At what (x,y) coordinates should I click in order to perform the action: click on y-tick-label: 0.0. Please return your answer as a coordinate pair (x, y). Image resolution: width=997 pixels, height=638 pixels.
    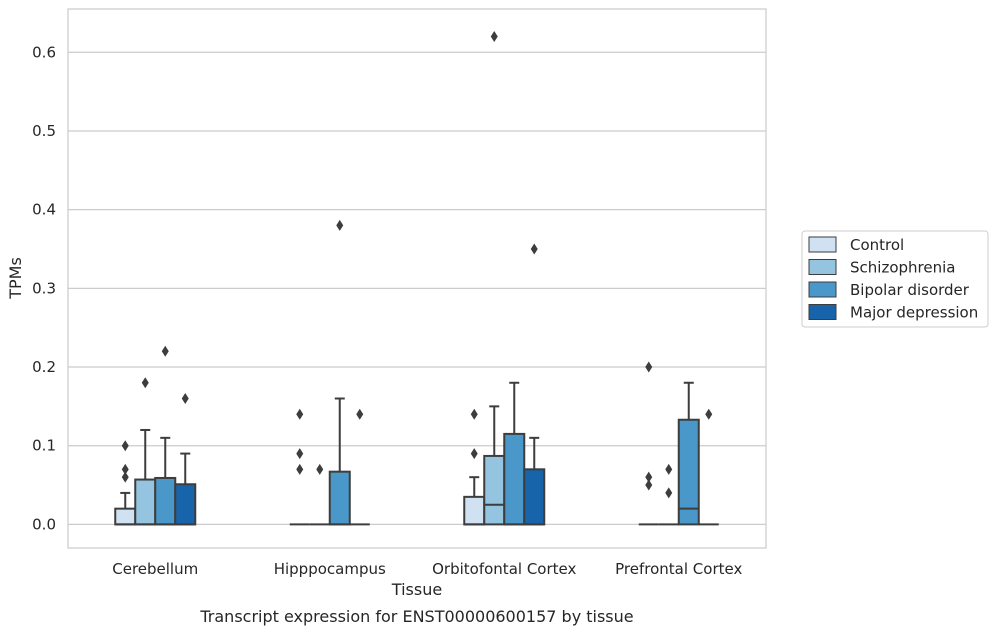
    Looking at the image, I should click on (44, 524).